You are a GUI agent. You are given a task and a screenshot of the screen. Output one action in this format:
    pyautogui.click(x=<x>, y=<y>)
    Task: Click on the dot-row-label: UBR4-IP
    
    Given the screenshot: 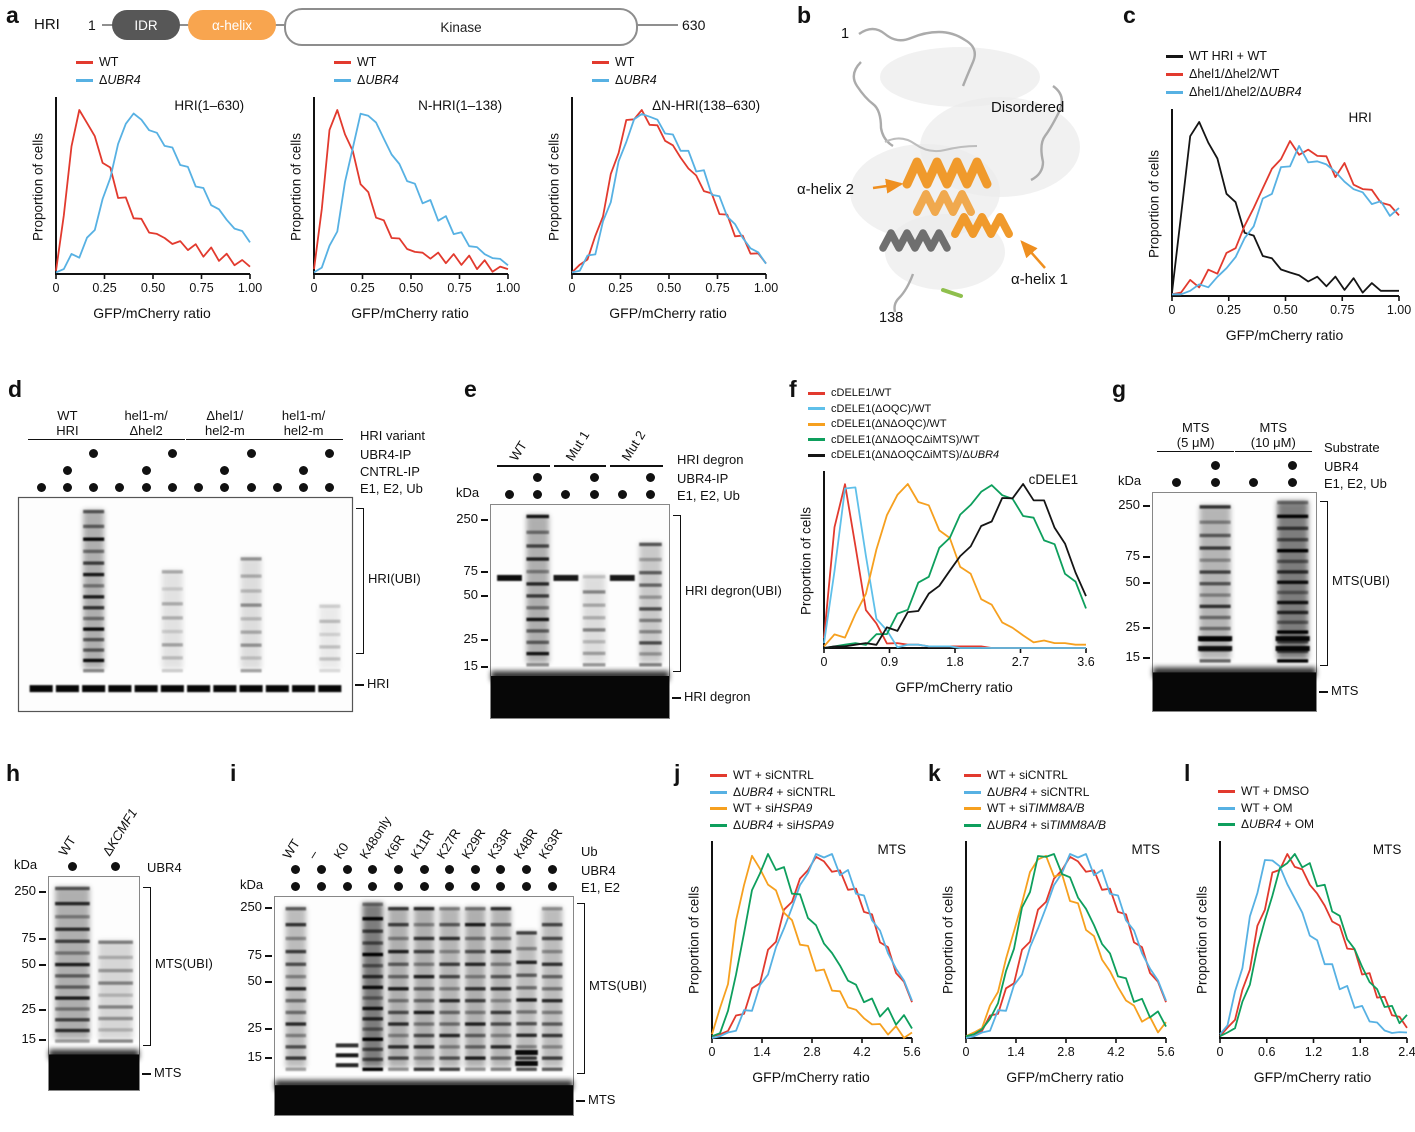 What is the action you would take?
    pyautogui.click(x=703, y=478)
    